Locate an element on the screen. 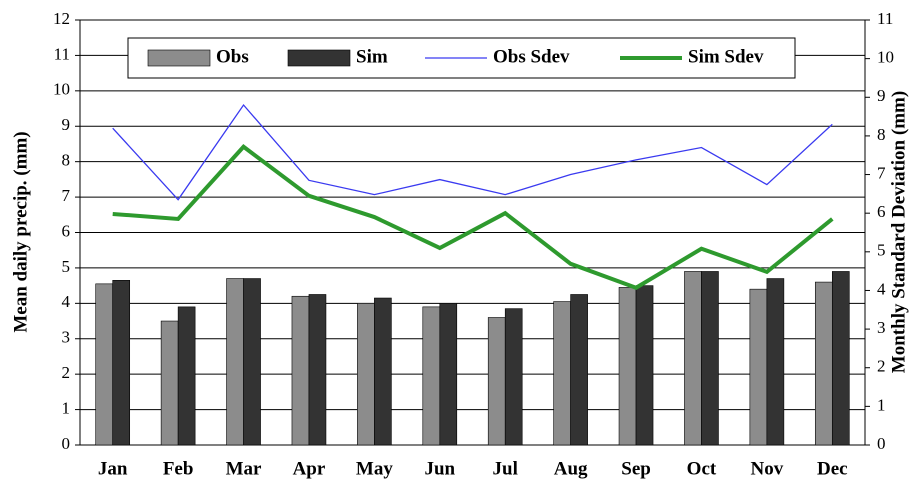  y2-axis-title: Monthly Standard Deviation (mm) is located at coordinates (898, 232).